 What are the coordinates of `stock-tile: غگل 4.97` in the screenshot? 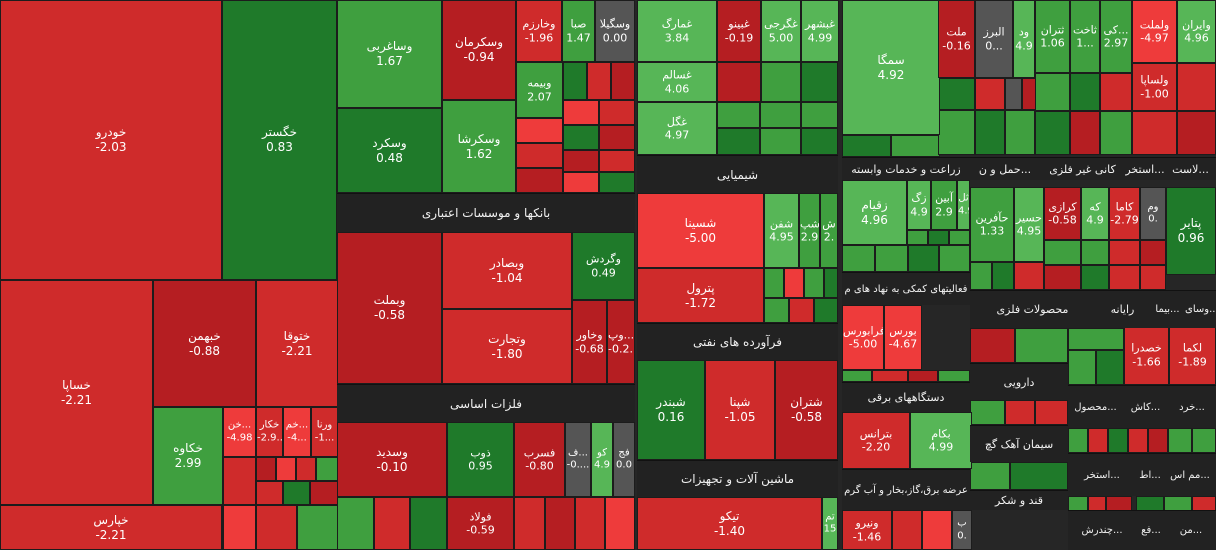 It's located at (677, 128).